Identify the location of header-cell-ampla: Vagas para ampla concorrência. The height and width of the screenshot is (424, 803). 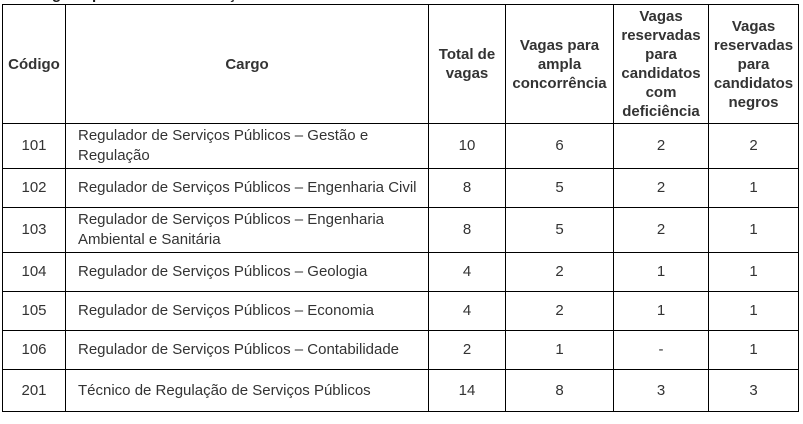
(559, 64).